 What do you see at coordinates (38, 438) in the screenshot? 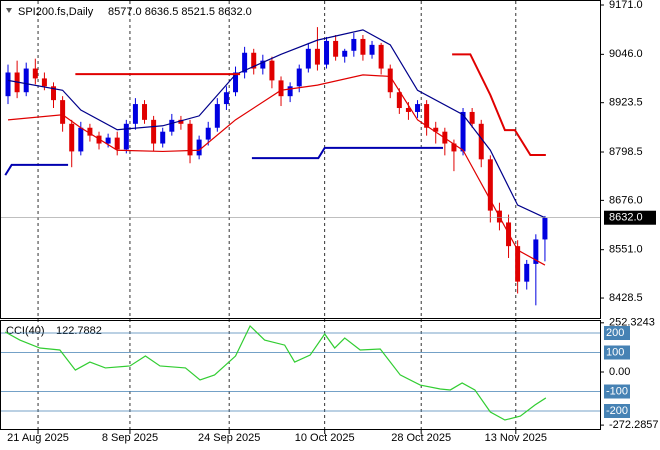
I see `x-tick-label: 21 Aug 2025` at bounding box center [38, 438].